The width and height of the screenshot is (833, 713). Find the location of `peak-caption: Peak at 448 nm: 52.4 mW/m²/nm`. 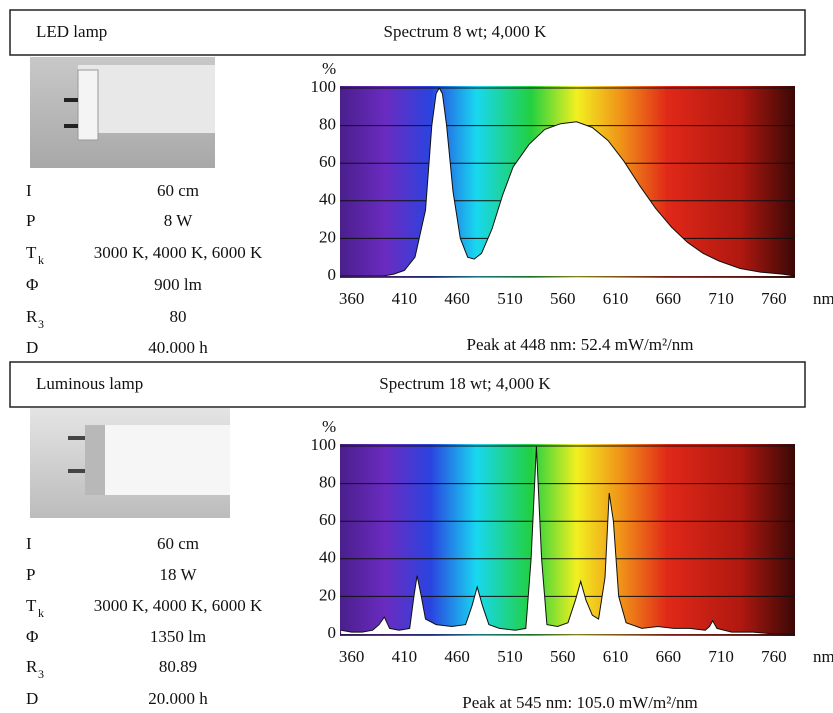

peak-caption: Peak at 448 nm: 52.4 mW/m²/nm is located at coordinates (579, 344).